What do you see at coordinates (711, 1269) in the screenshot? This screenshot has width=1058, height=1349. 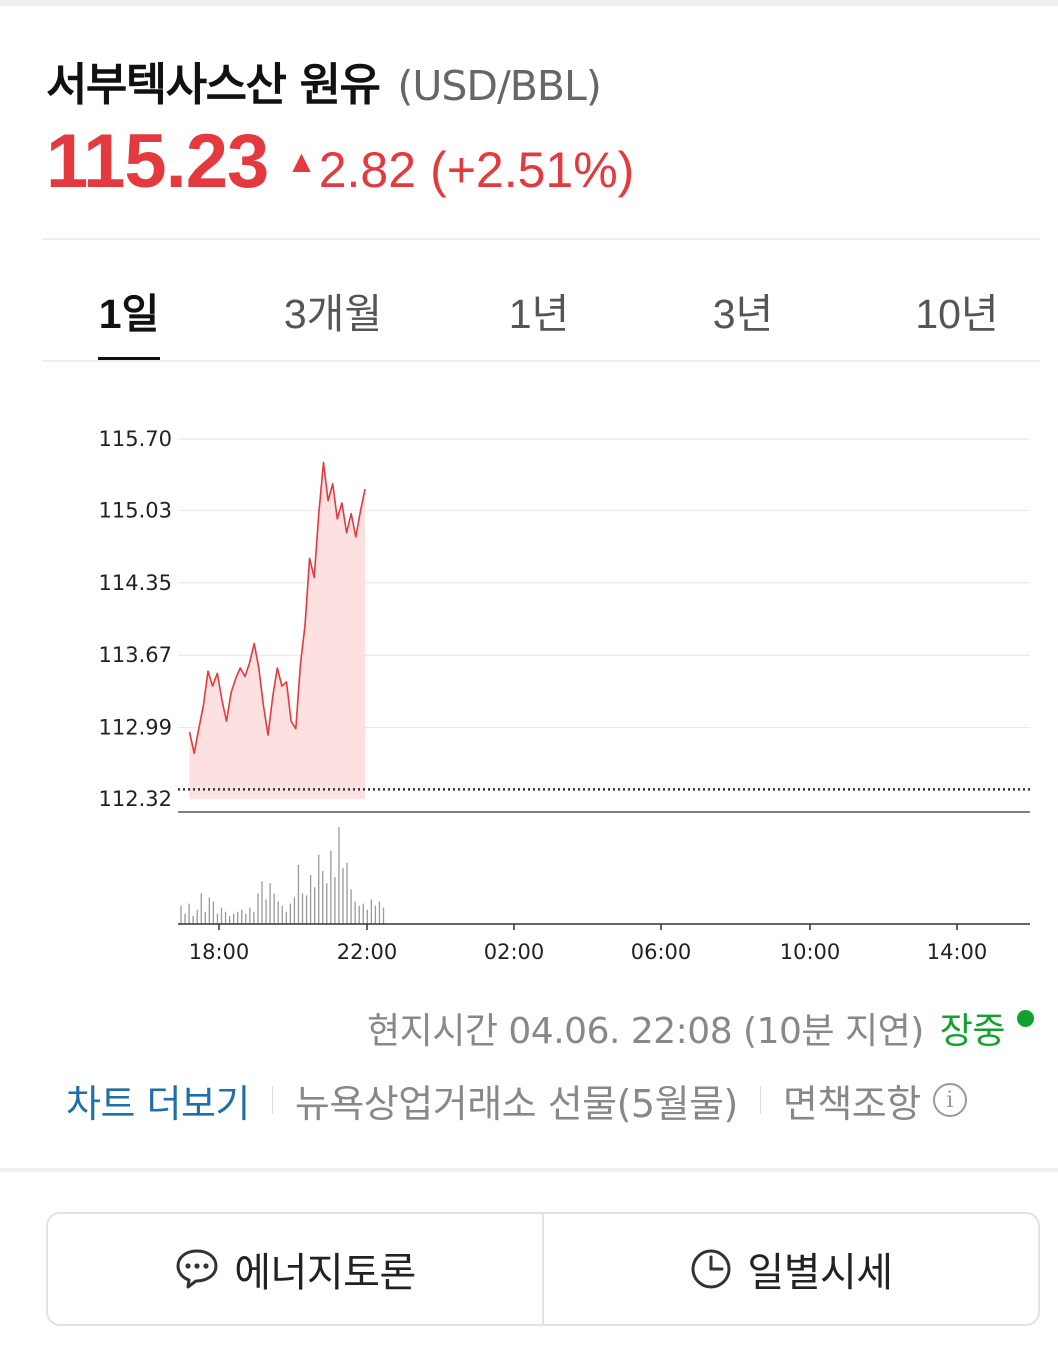 I see `clock-icon` at bounding box center [711, 1269].